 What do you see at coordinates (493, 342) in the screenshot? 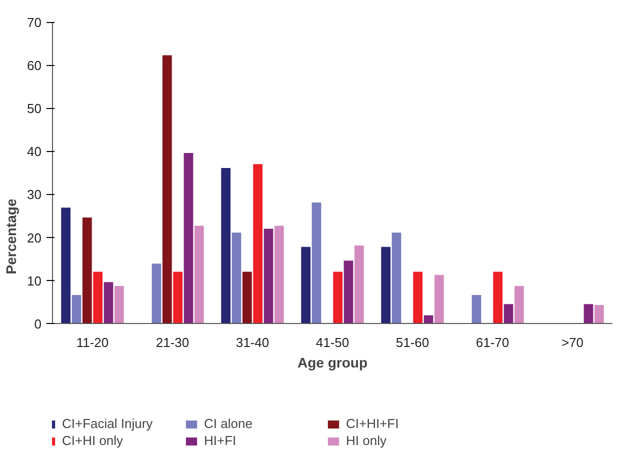
I see `x-tick-label: 61-70` at bounding box center [493, 342].